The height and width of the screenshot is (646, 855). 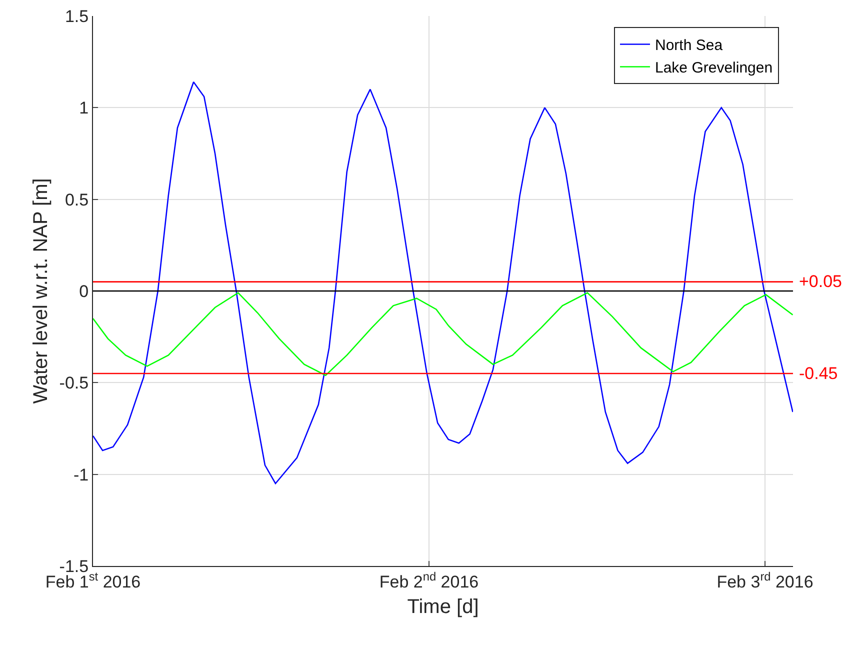 I want to click on y-tick-label: -1, so click(x=81, y=474).